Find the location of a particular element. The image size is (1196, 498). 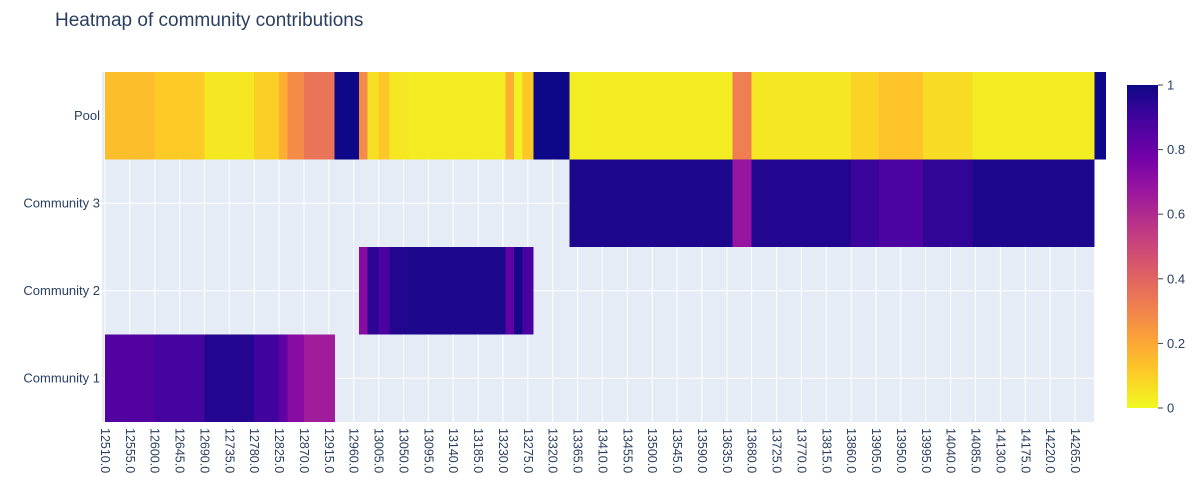

x-tick-label: 12780.0 is located at coordinates (254, 450).